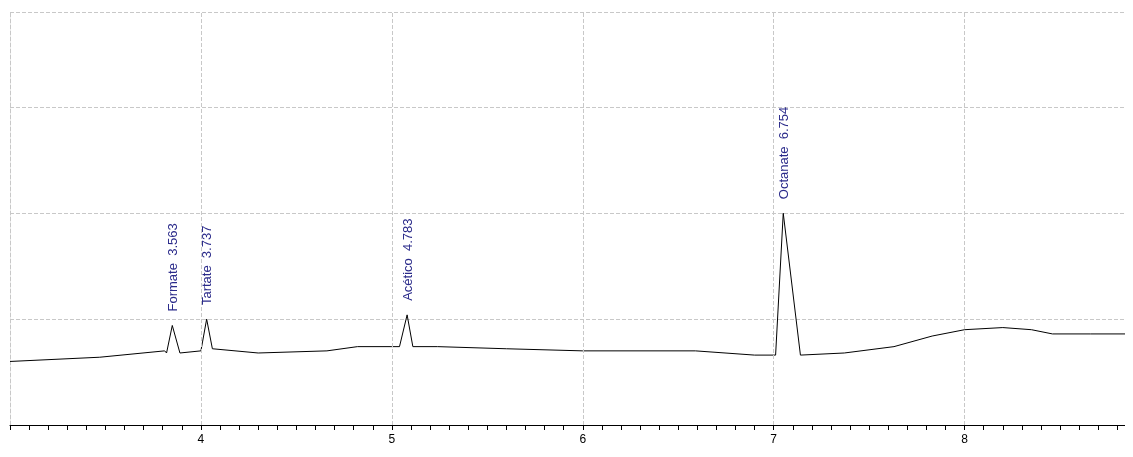  I want to click on annotation: Acético 4.783, so click(407, 259).